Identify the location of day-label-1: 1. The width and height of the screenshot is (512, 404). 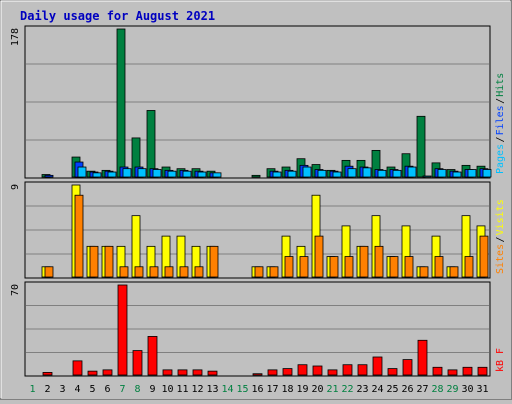
(32, 389).